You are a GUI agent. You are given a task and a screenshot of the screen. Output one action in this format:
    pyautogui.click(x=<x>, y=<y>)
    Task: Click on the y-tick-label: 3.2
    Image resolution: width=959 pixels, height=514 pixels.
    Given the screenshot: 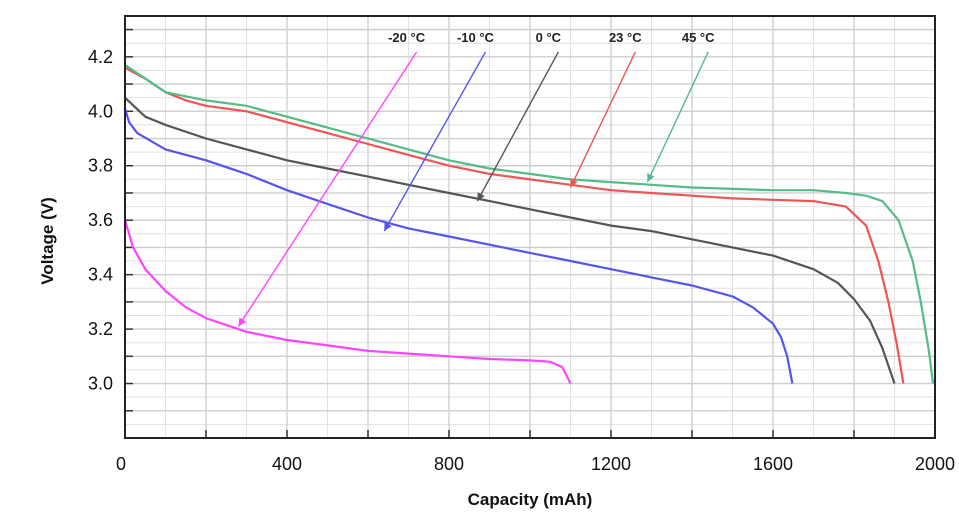 What is the action you would take?
    pyautogui.click(x=100, y=329)
    